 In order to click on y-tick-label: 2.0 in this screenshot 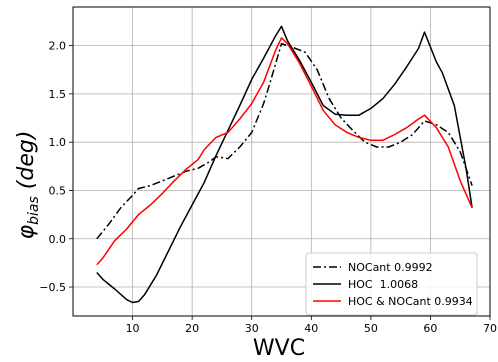, I will do `click(58, 46)`.